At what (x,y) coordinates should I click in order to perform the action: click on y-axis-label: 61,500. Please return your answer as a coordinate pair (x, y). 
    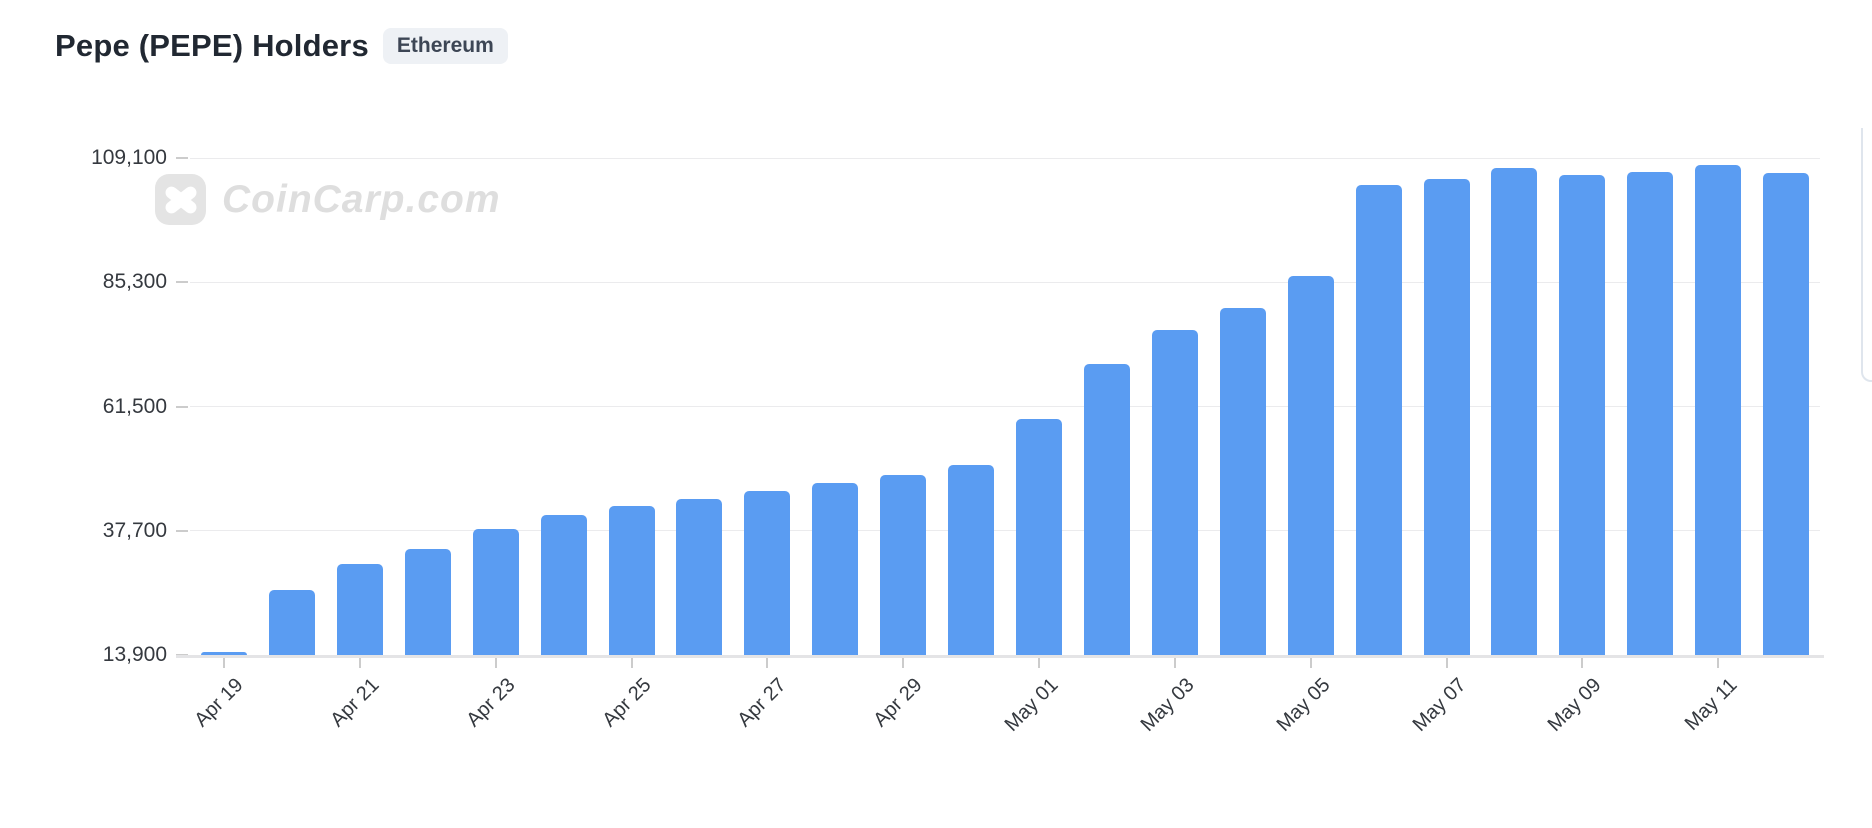
    Looking at the image, I should click on (134, 406).